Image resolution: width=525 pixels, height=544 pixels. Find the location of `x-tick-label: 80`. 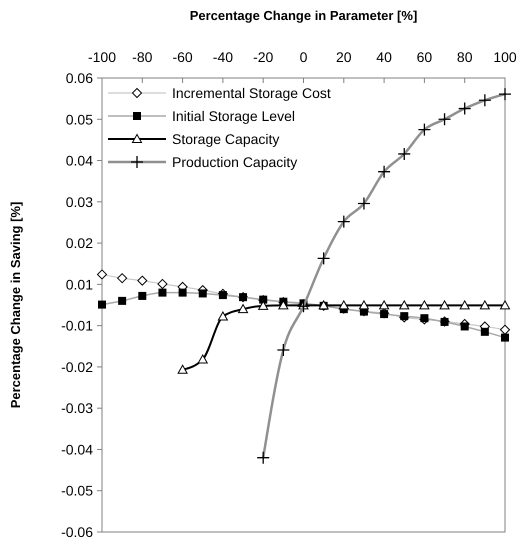

x-tick-label: 80 is located at coordinates (464, 57).